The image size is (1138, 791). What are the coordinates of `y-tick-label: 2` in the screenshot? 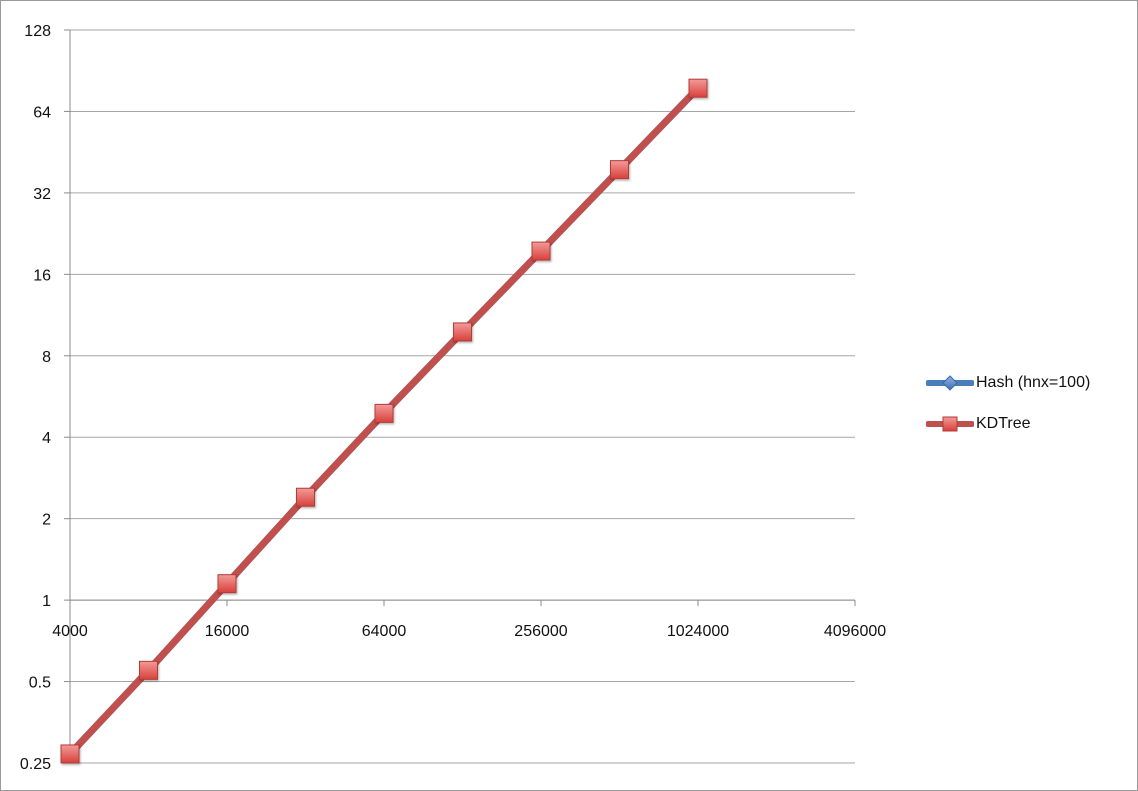 It's located at (46, 520).